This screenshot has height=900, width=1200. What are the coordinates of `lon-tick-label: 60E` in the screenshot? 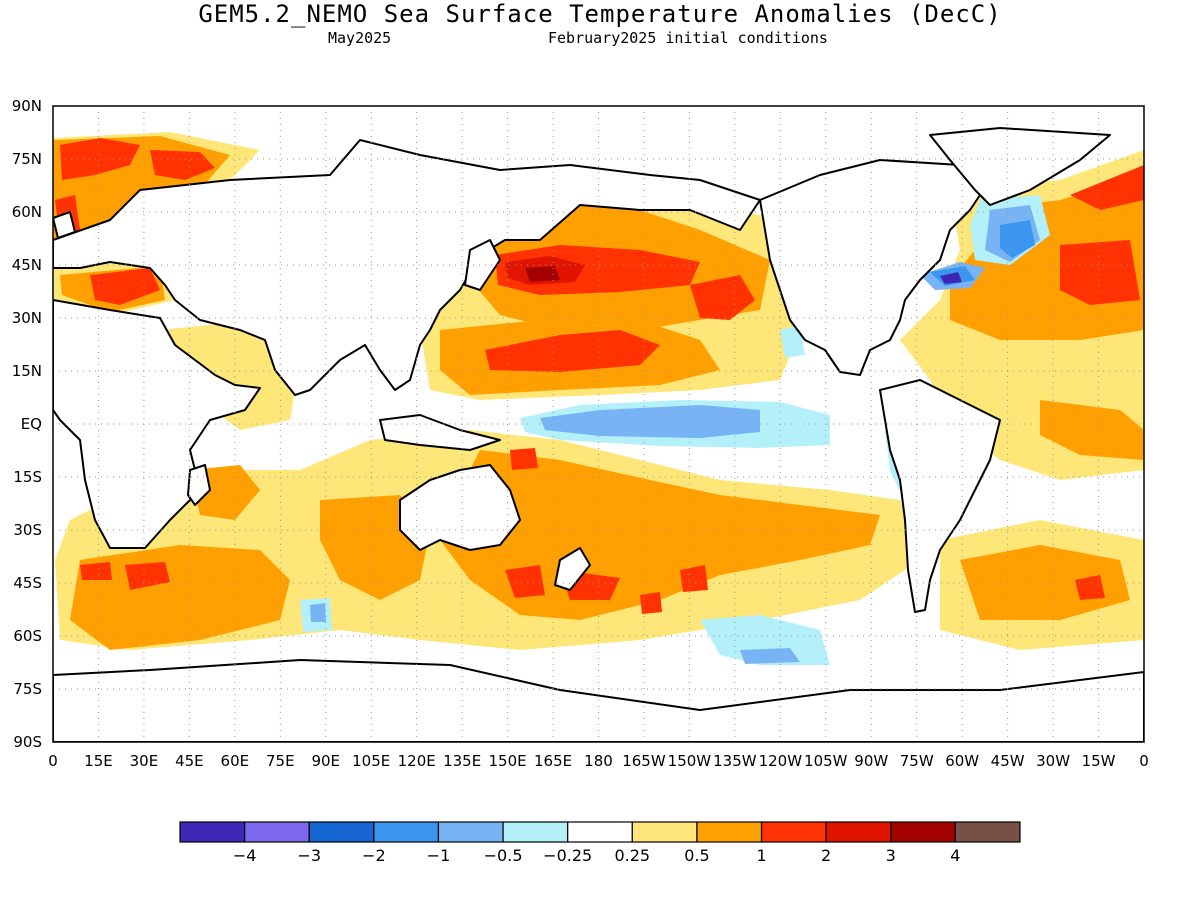 It's located at (235, 761).